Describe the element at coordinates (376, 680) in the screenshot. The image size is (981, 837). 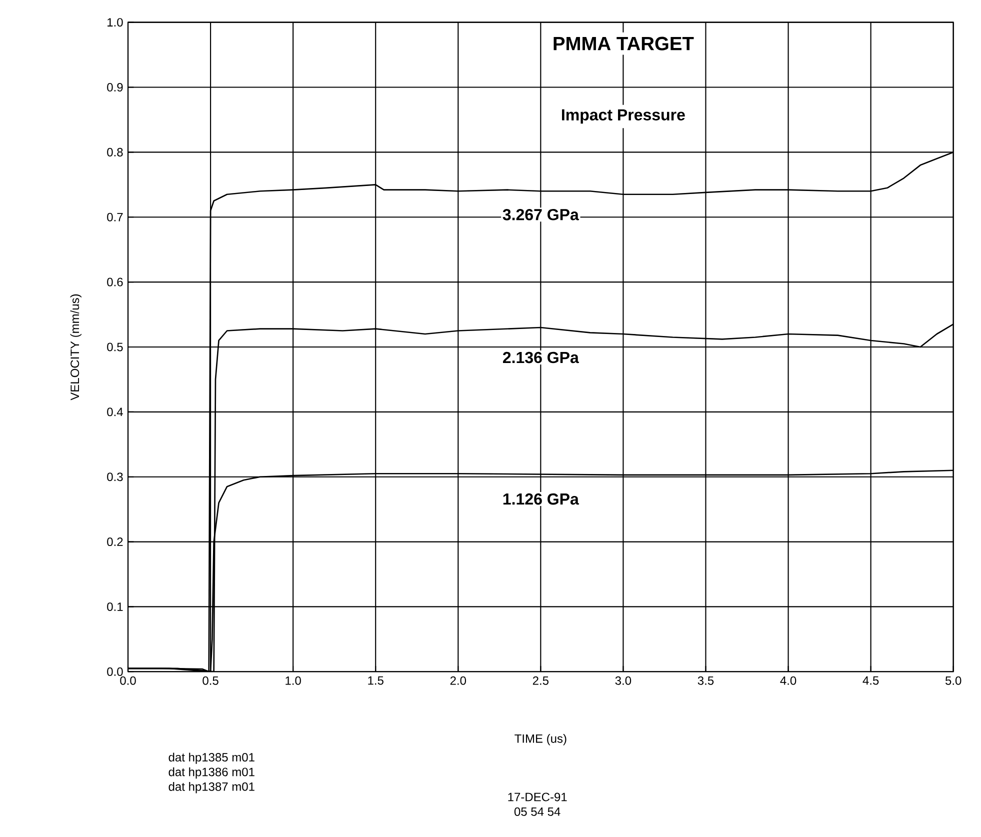
I see `x-tick-label: 1.5` at that location.